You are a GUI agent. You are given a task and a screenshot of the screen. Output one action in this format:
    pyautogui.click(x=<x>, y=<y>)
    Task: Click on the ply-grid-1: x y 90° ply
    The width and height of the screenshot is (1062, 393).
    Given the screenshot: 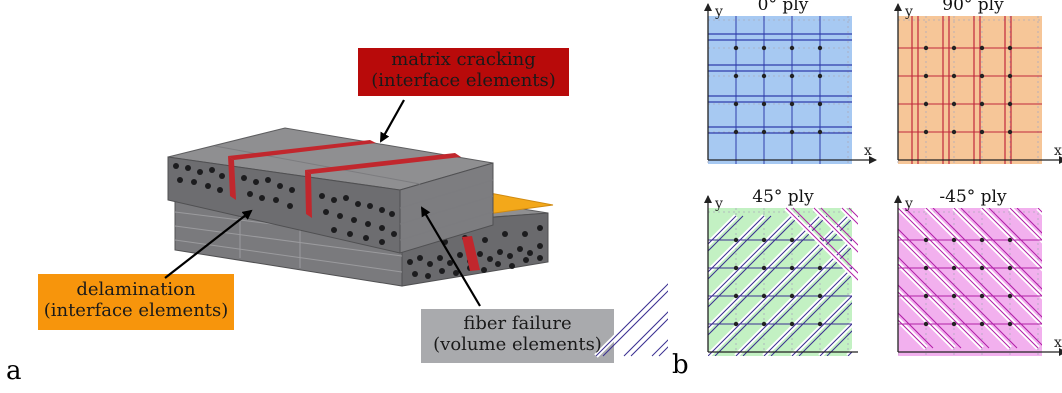 What is the action you would take?
    pyautogui.click(x=978, y=82)
    